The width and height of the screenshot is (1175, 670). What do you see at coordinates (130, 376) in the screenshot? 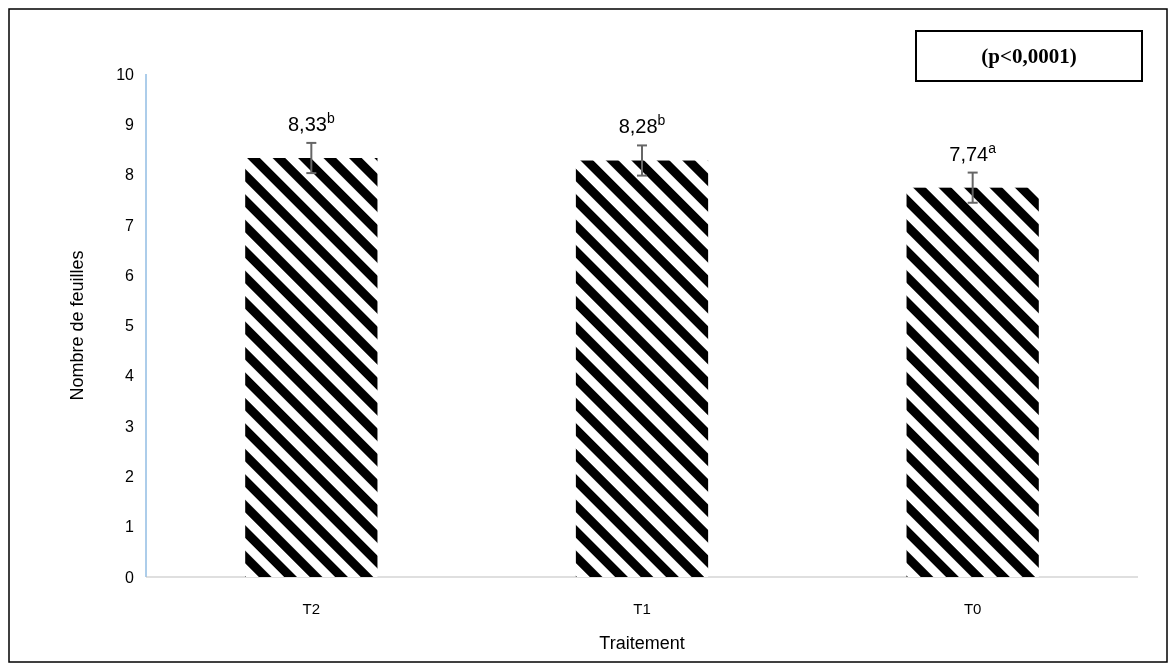
I see `y-tick-label: 4` at bounding box center [130, 376].